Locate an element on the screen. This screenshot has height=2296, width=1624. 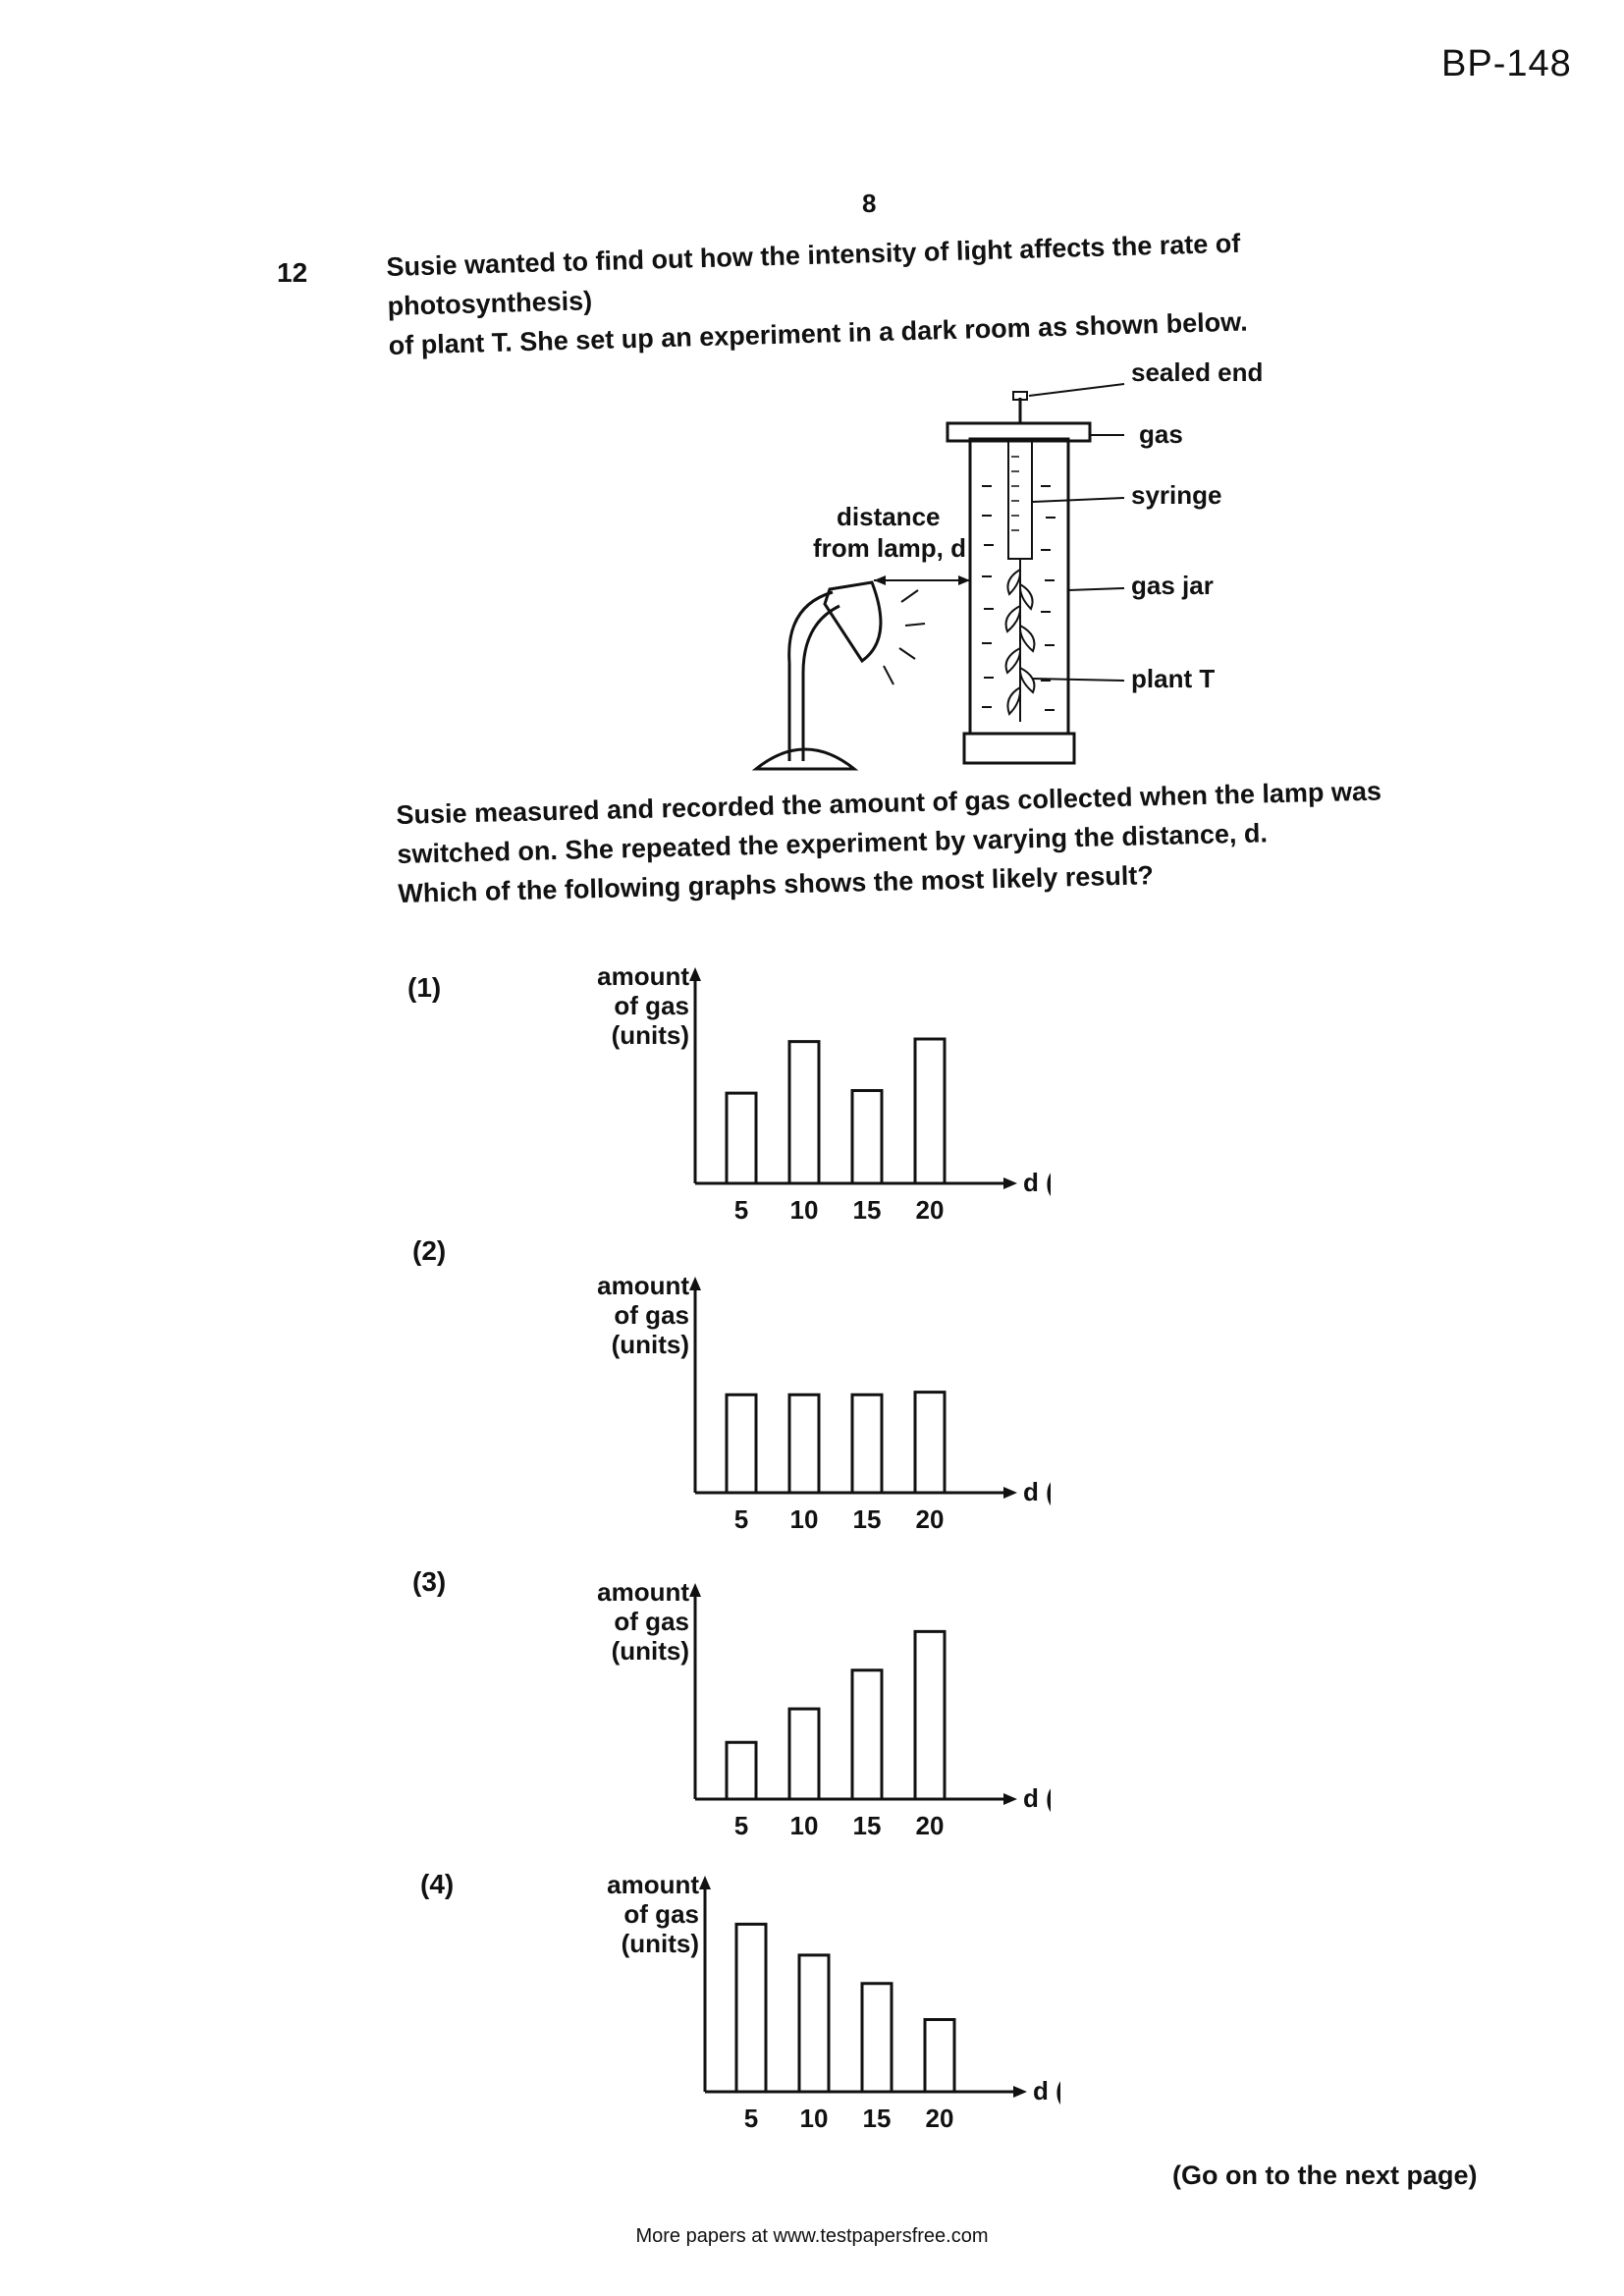
label-gas-jar: gas jar is located at coordinates (1172, 585).